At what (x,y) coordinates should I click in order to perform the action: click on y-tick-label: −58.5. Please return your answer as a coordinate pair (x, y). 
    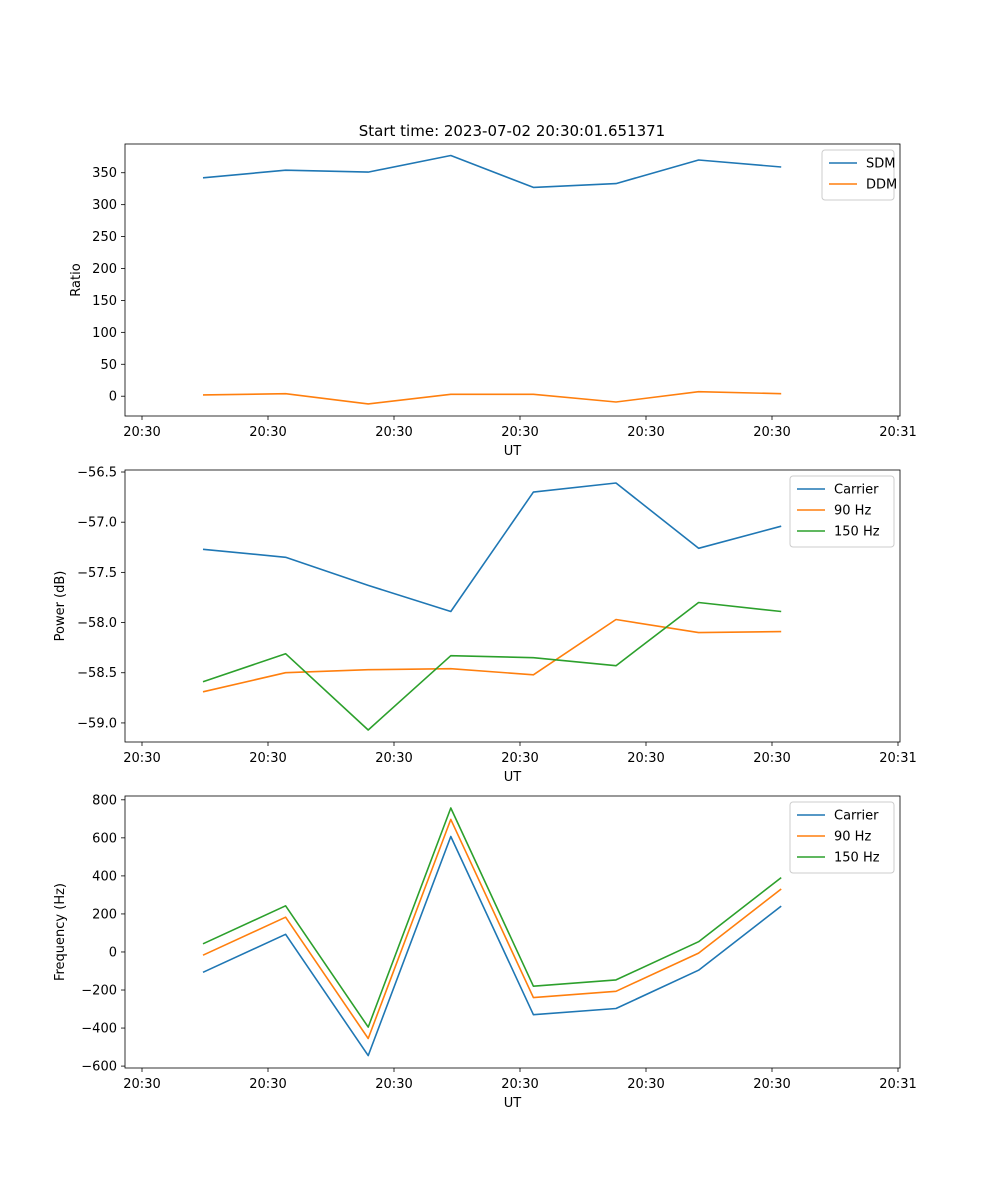
    Looking at the image, I should click on (97, 673).